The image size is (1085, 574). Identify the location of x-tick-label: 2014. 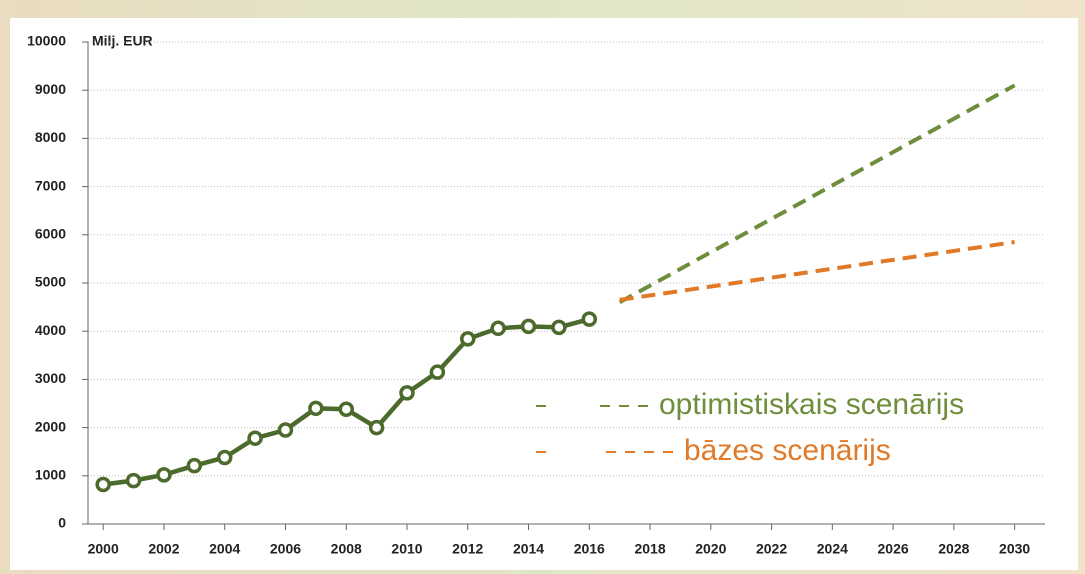
(528, 549).